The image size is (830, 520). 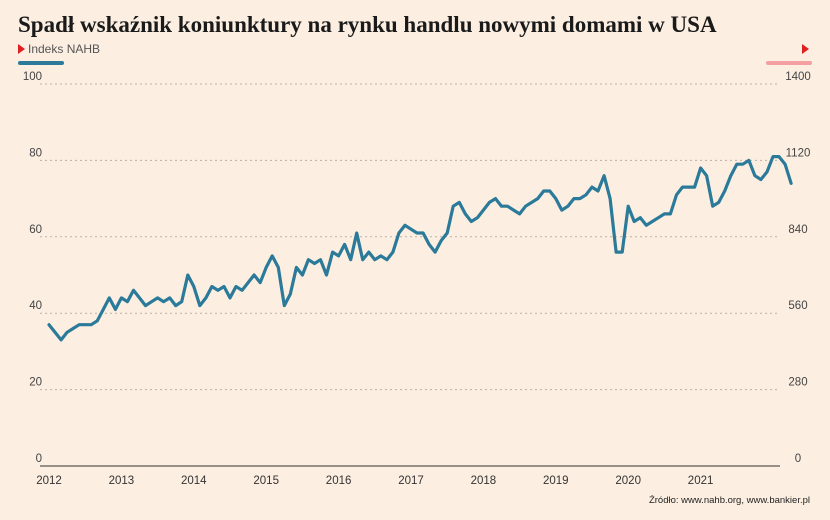 I want to click on y-right-tick-label: 840, so click(x=797, y=230).